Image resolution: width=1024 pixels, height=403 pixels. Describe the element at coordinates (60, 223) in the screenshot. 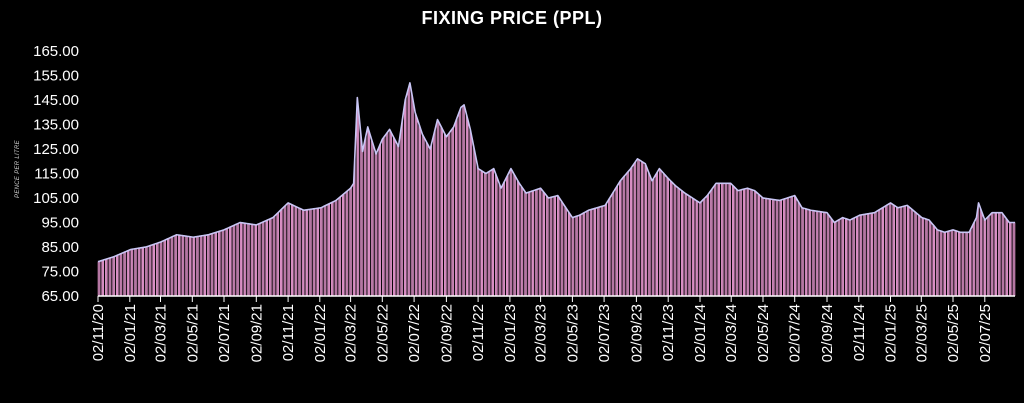

I see `y-tick-label: 95.00` at that location.